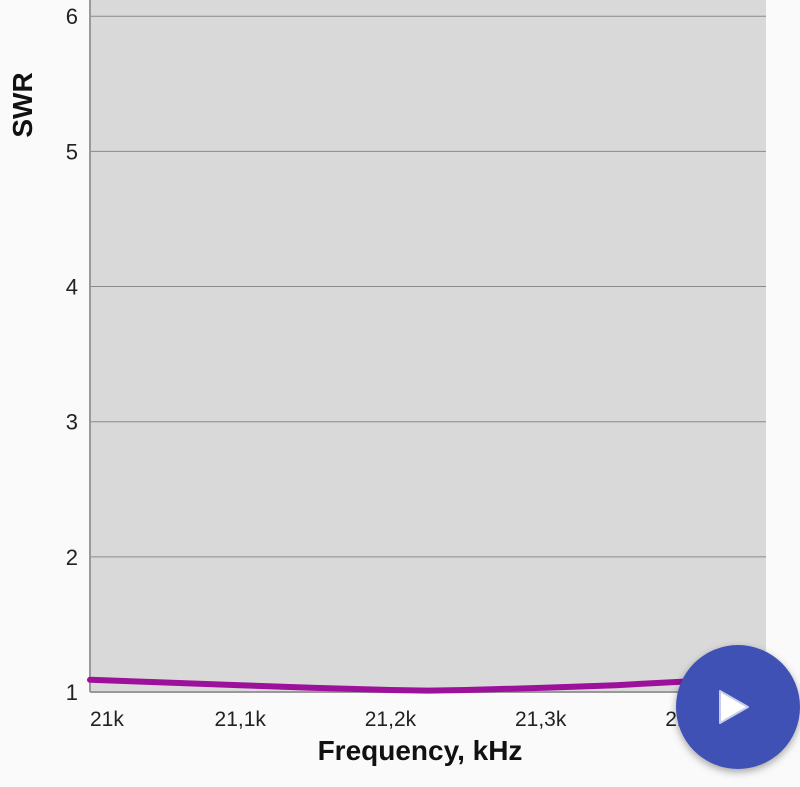 This screenshot has height=787, width=800. Describe the element at coordinates (72, 151) in the screenshot. I see `y-tick-label: 5` at that location.